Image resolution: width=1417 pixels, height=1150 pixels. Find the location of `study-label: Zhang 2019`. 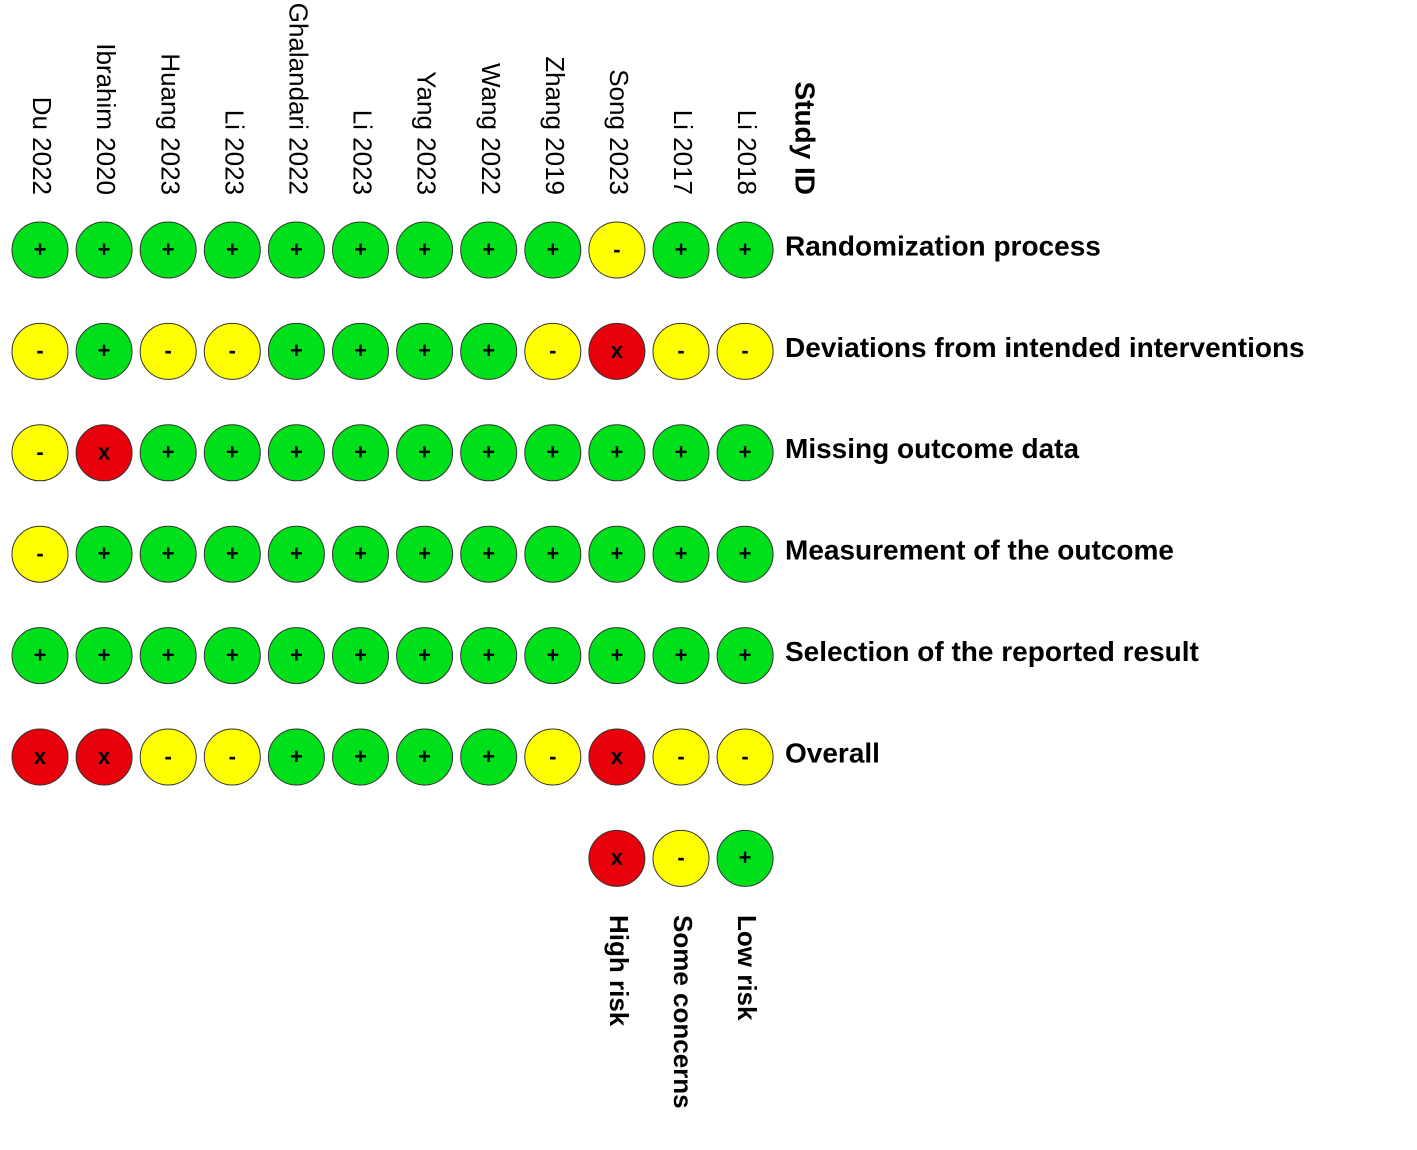

study-label: Zhang 2019 is located at coordinates (555, 125).